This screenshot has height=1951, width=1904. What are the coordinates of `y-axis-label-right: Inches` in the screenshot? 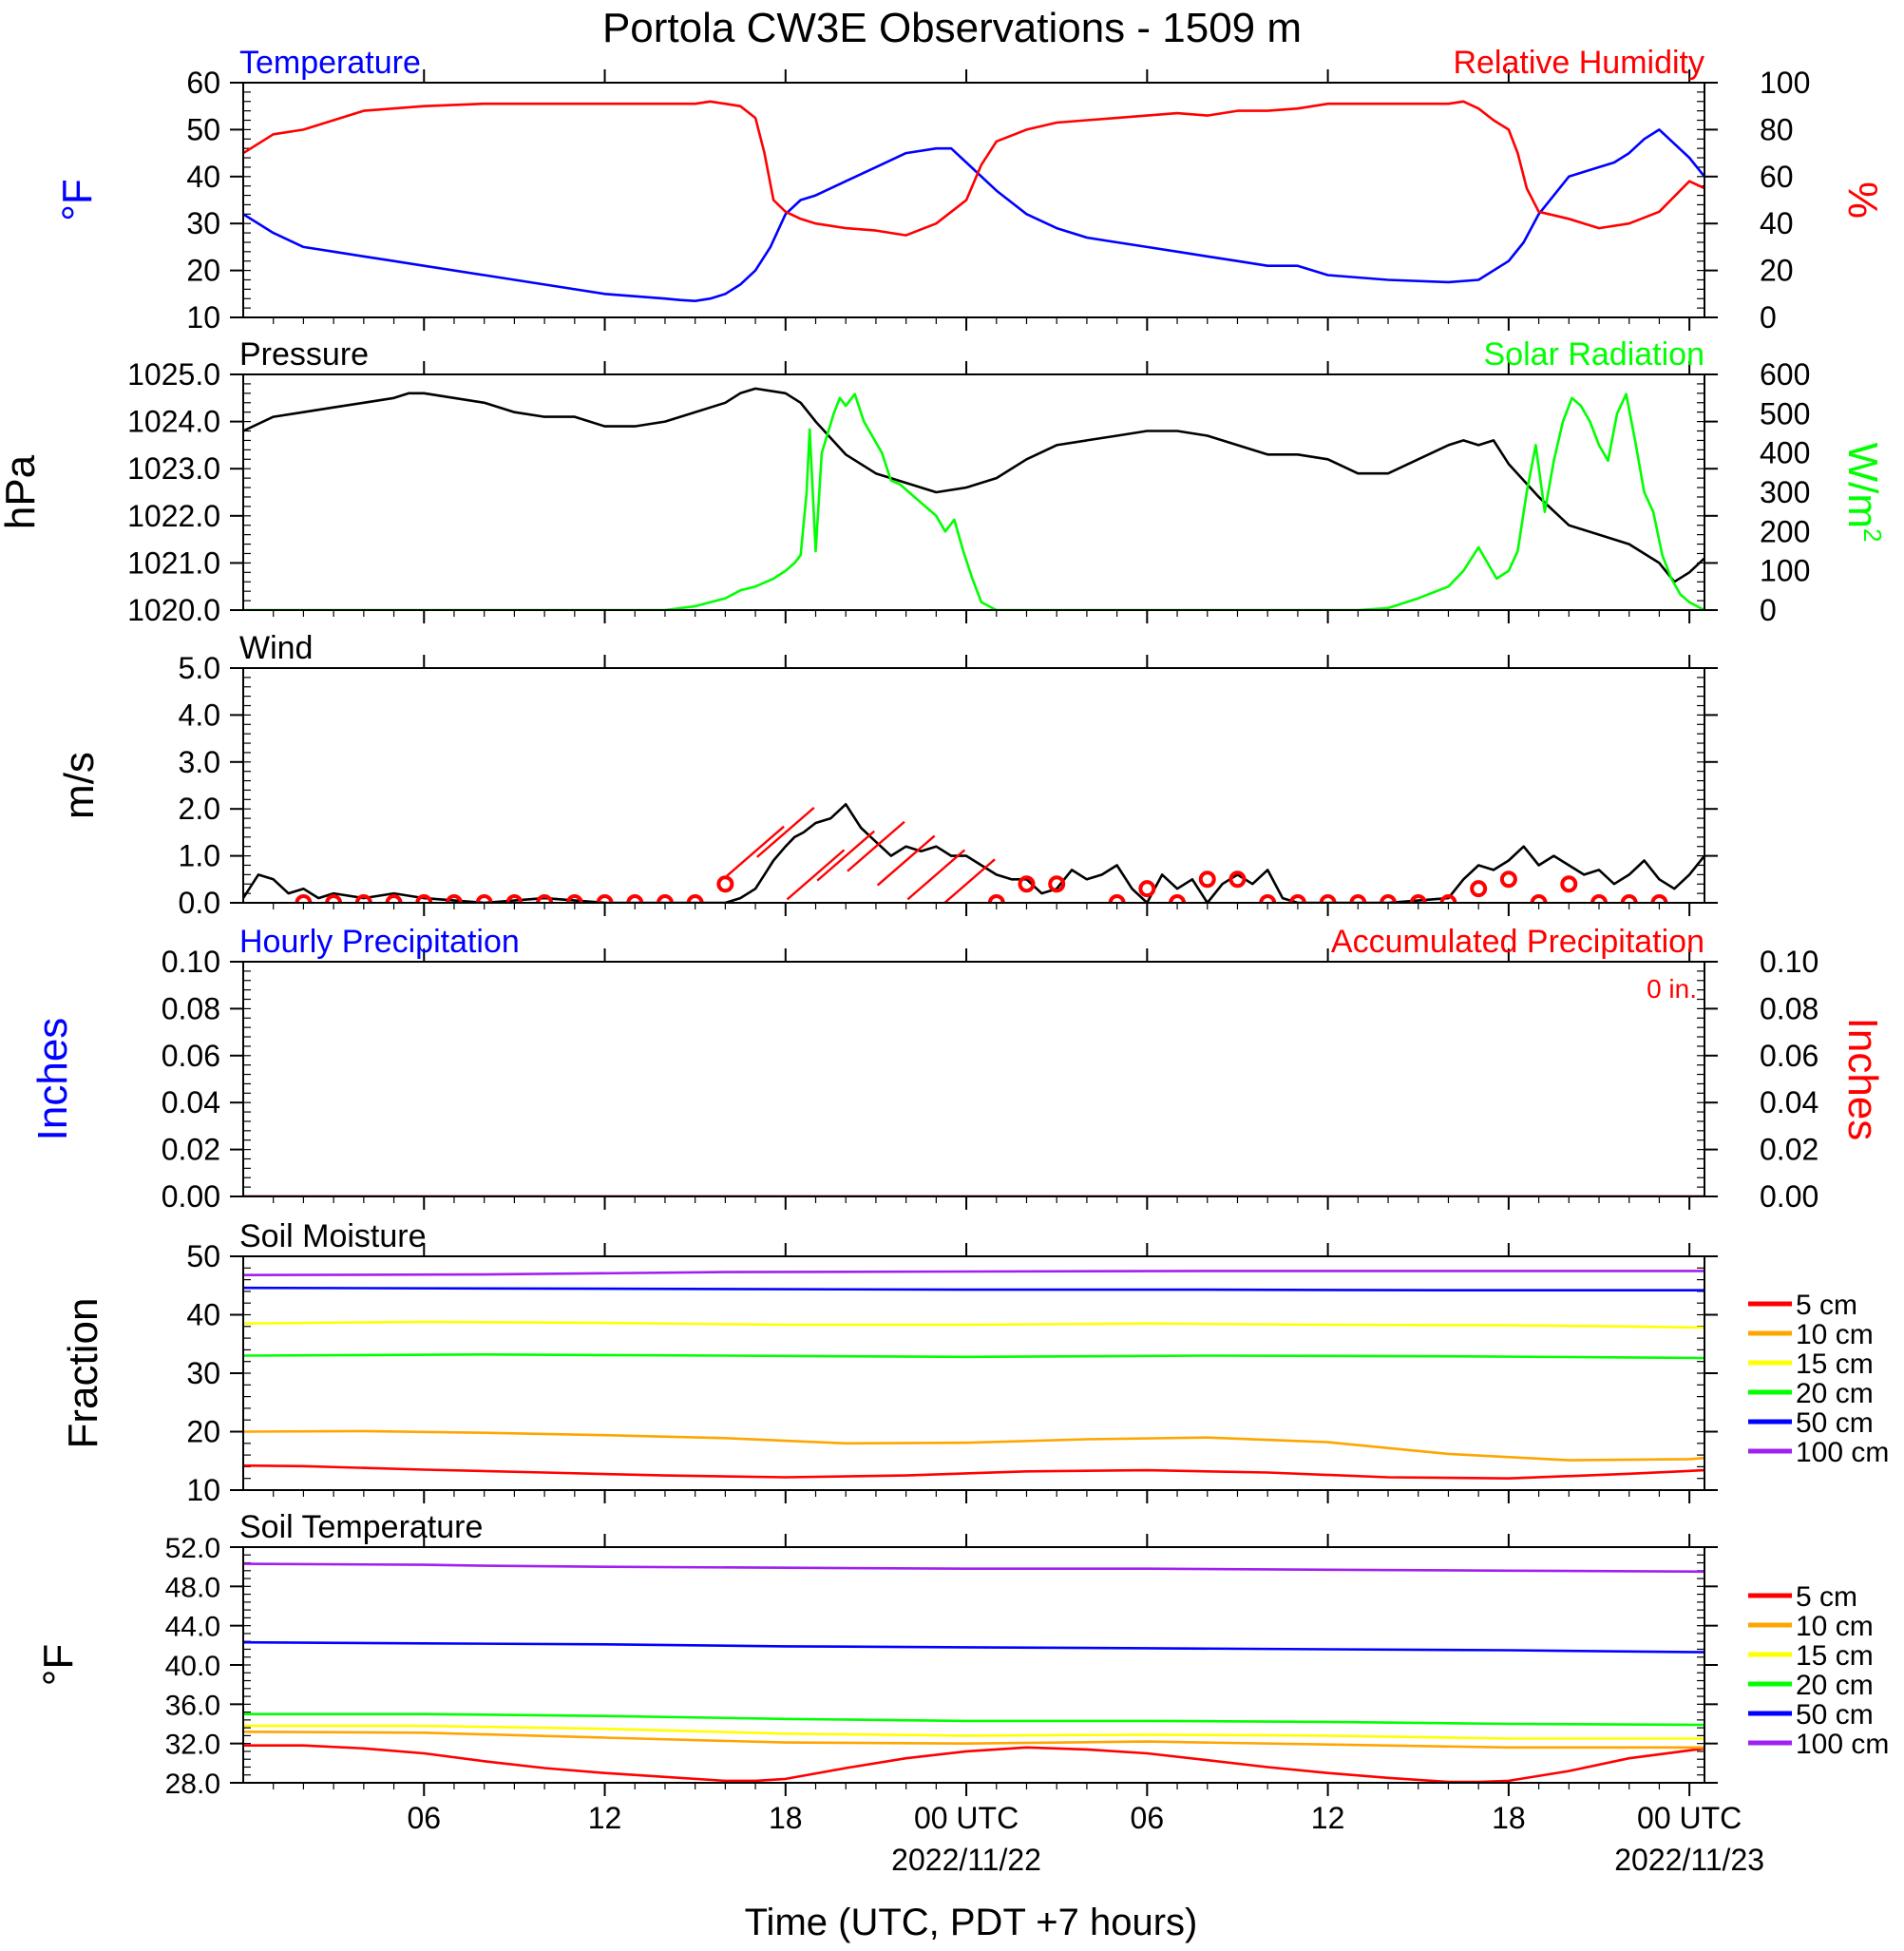 It's located at (1863, 1079).